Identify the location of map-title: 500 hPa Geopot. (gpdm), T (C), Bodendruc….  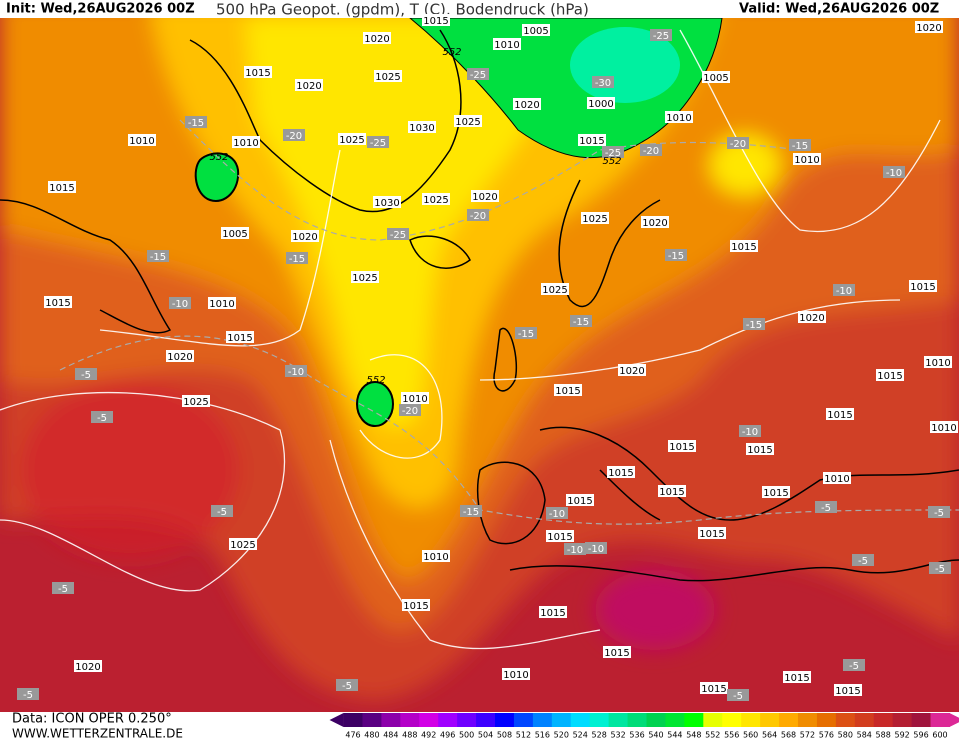
(402, 10).